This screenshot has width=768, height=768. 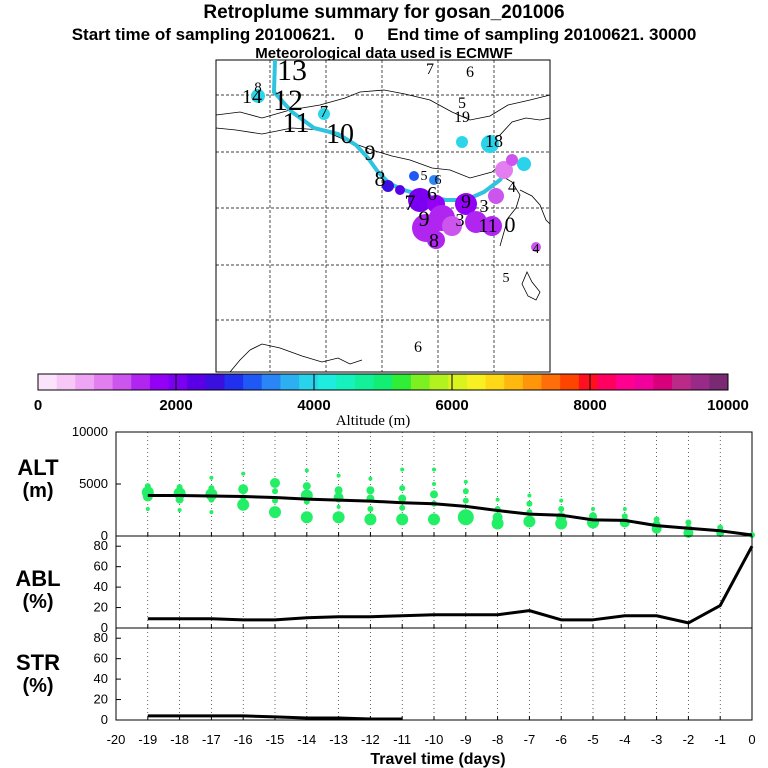 I want to click on y-tick-label: 40, so click(x=101, y=678).